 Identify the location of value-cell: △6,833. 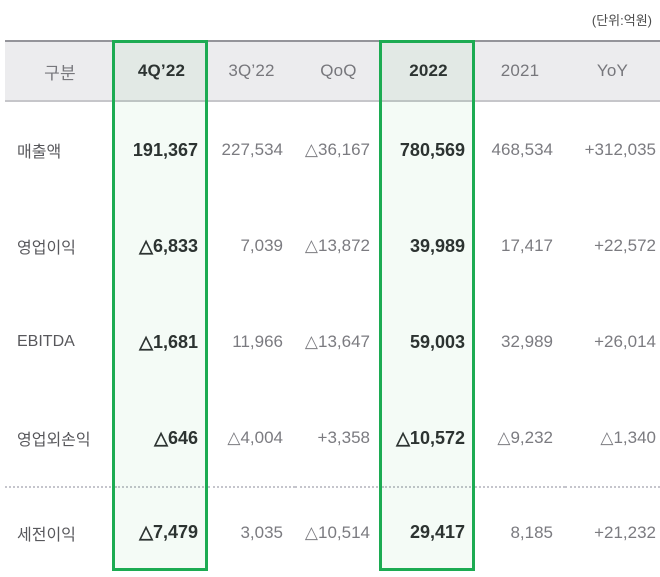
(161, 246).